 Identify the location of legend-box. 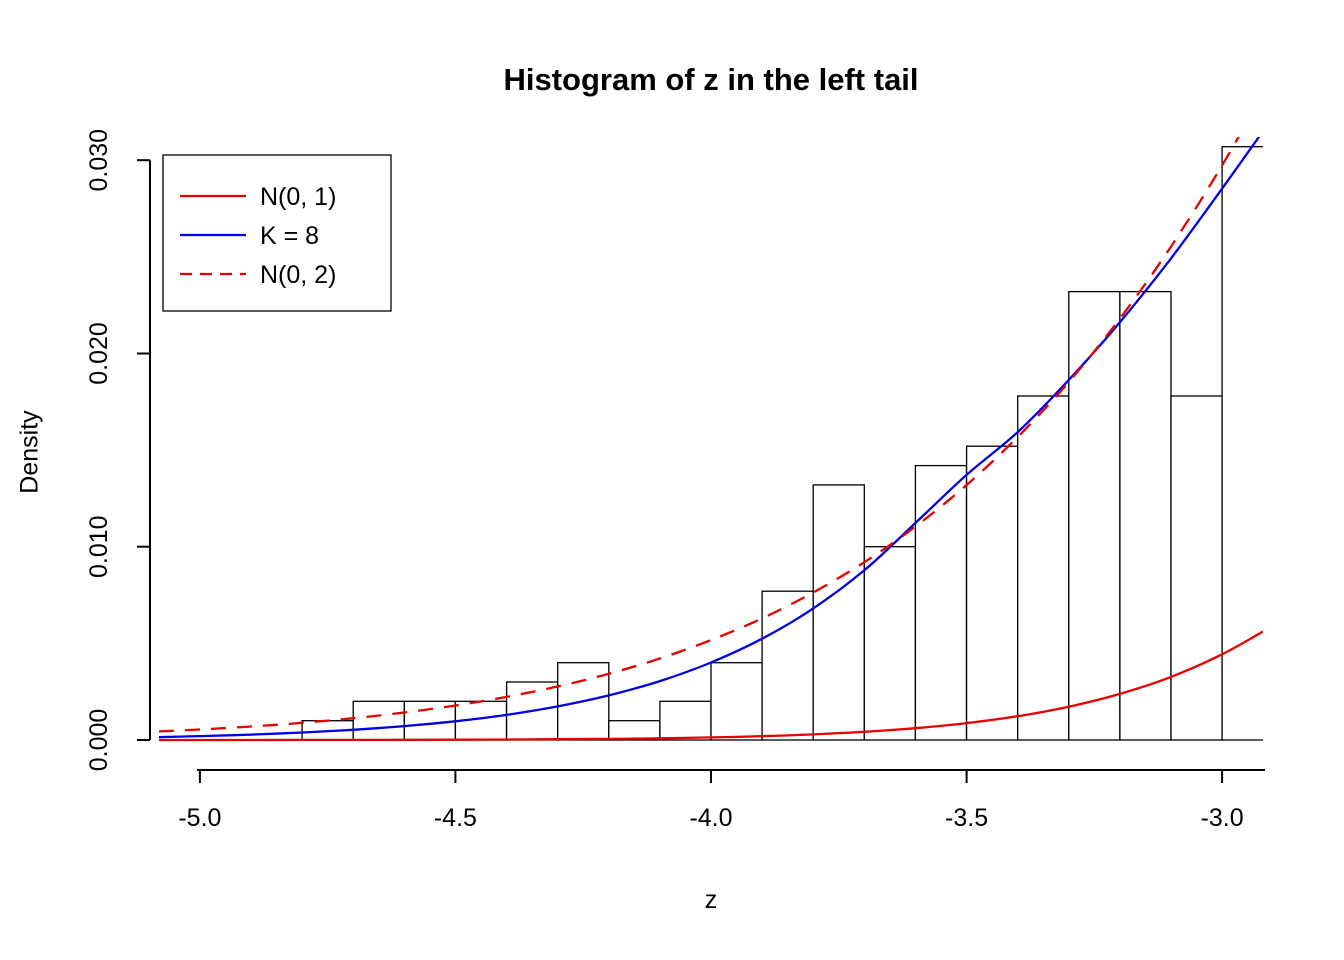
(277, 233).